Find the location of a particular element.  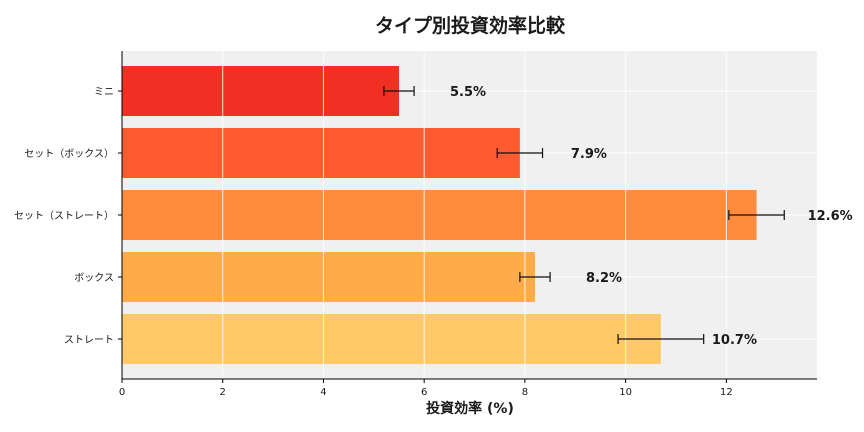

x-tick-labels: 0 2 4 6 8 10 12 is located at coordinates (426, 388).